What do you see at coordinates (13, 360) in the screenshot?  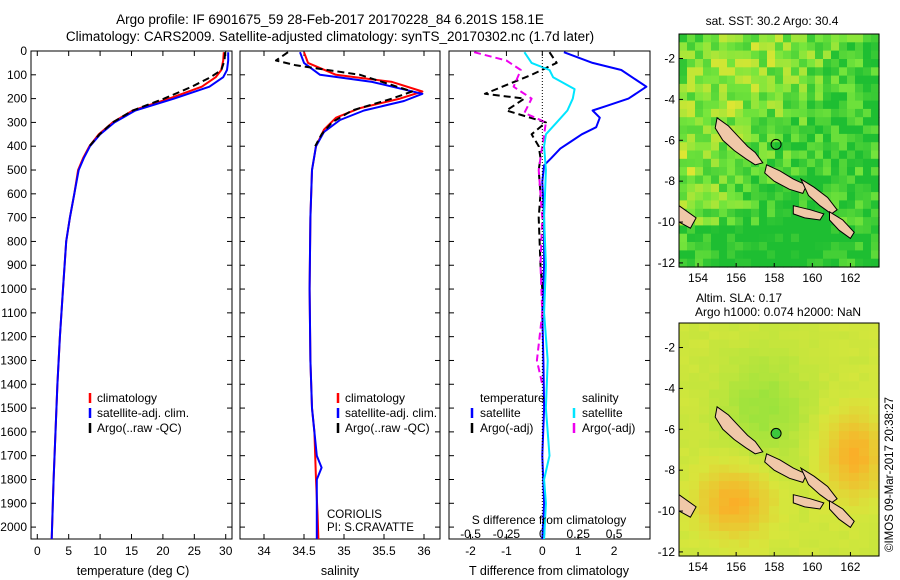 I see `depth-tick-label: 1300` at bounding box center [13, 360].